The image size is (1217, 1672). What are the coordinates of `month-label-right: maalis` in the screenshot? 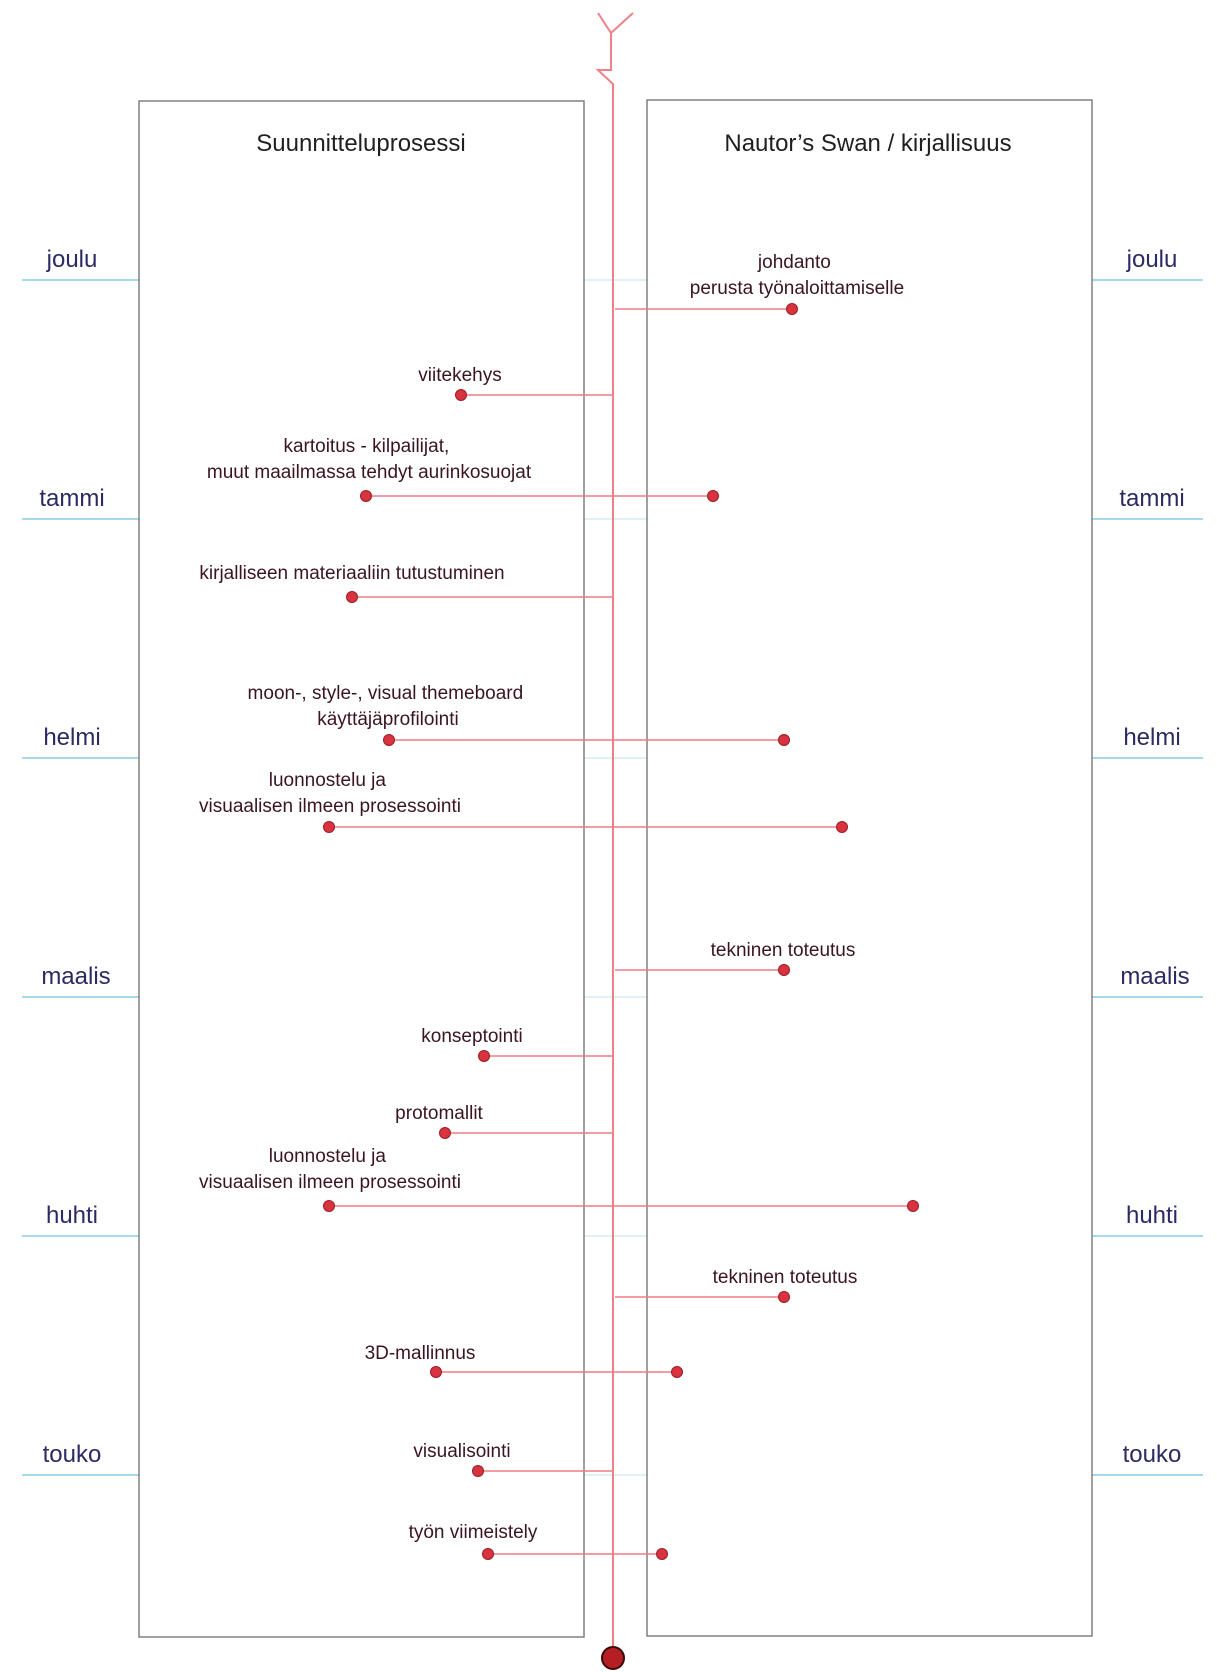 It's located at (1154, 976).